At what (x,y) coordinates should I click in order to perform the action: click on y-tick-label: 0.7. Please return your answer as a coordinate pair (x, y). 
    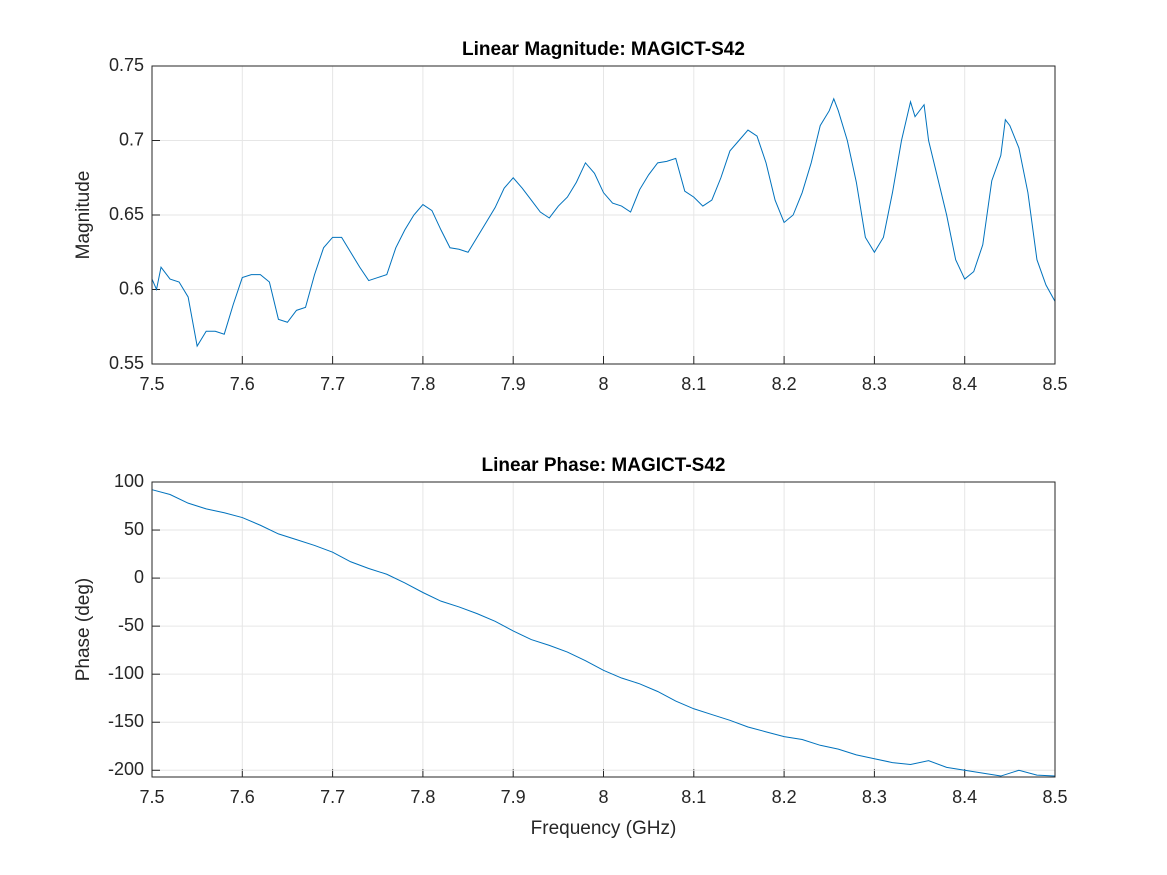
    Looking at the image, I should click on (131, 139).